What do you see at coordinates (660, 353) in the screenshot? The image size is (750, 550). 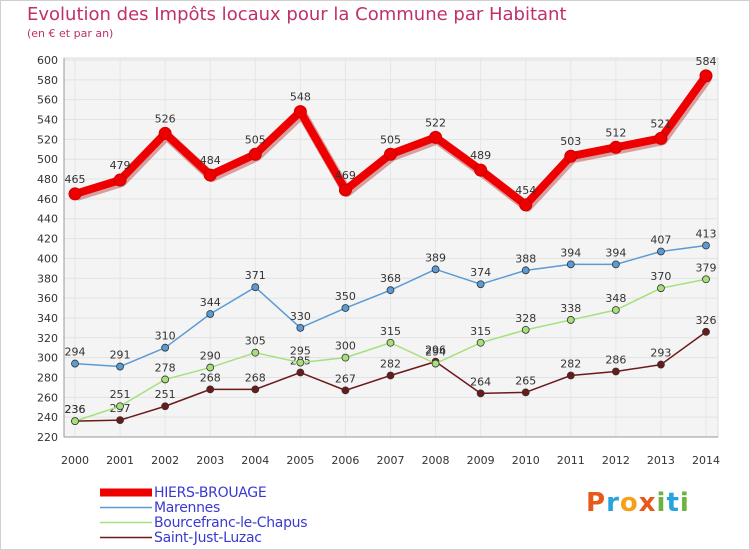 I see `data-label-saint-just-luzac: 293` at bounding box center [660, 353].